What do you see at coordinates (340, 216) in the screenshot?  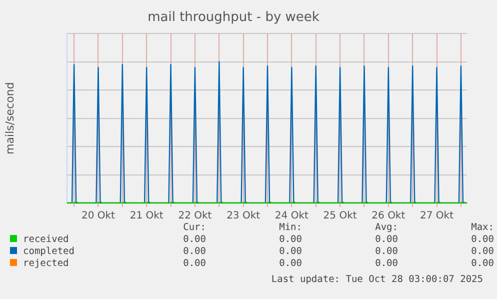 I see `x-tick-label: 25 Okt` at bounding box center [340, 216].